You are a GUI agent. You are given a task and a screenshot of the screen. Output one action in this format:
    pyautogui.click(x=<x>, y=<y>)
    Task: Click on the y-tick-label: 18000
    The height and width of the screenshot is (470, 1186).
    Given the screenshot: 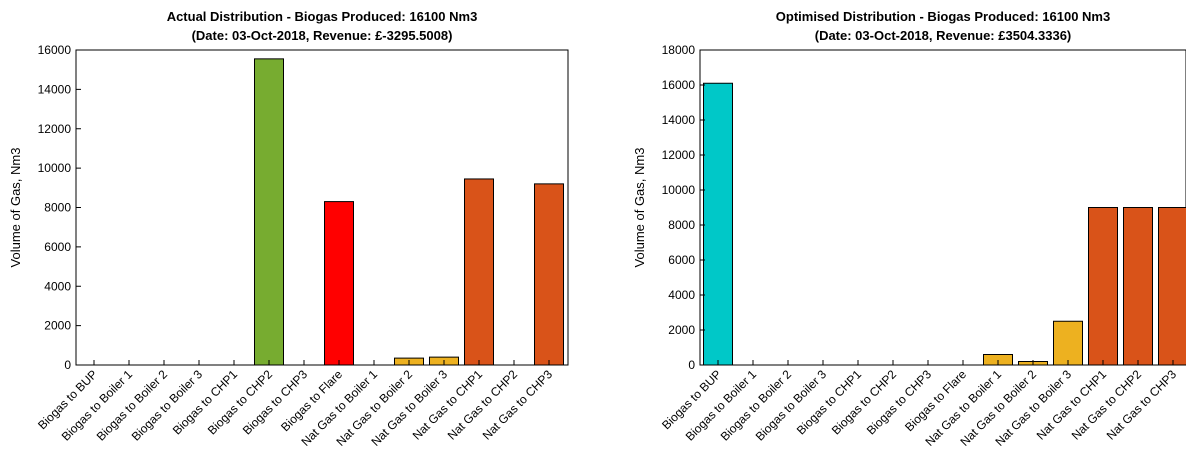 What is the action you would take?
    pyautogui.click(x=679, y=50)
    